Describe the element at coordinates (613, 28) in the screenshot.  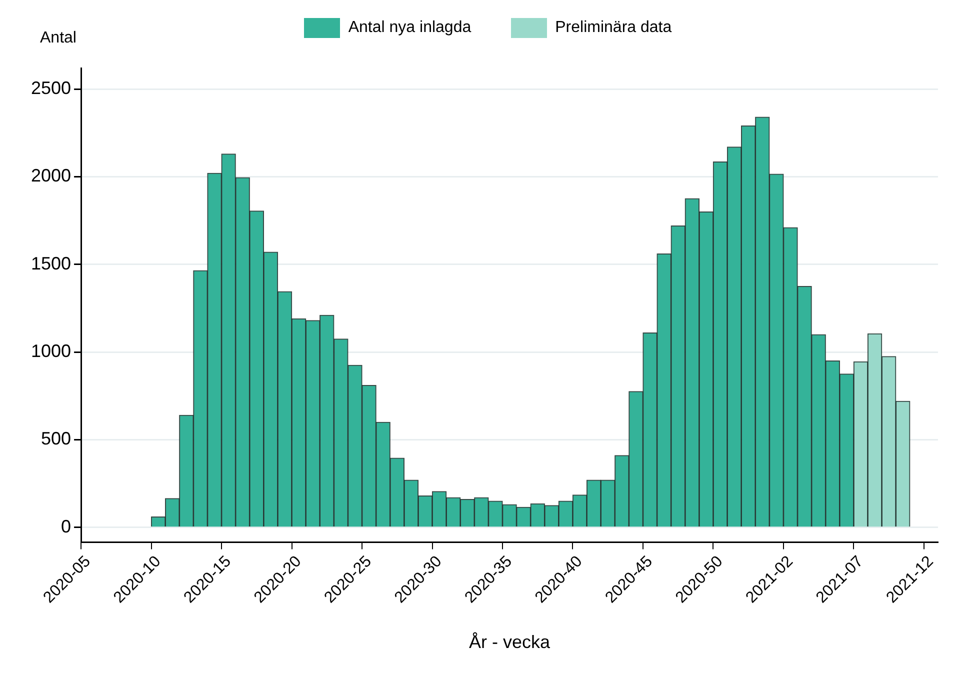
I see `legend-label: Preliminära data` at that location.